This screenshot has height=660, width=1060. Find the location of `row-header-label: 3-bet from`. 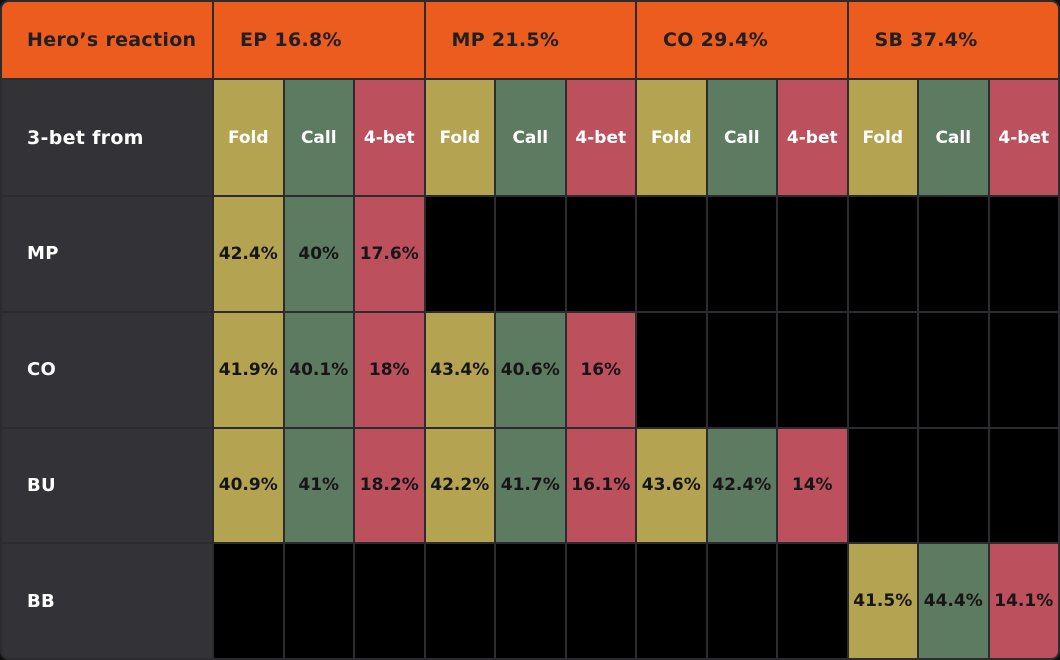

row-header-label: 3-bet from is located at coordinates (107, 137).